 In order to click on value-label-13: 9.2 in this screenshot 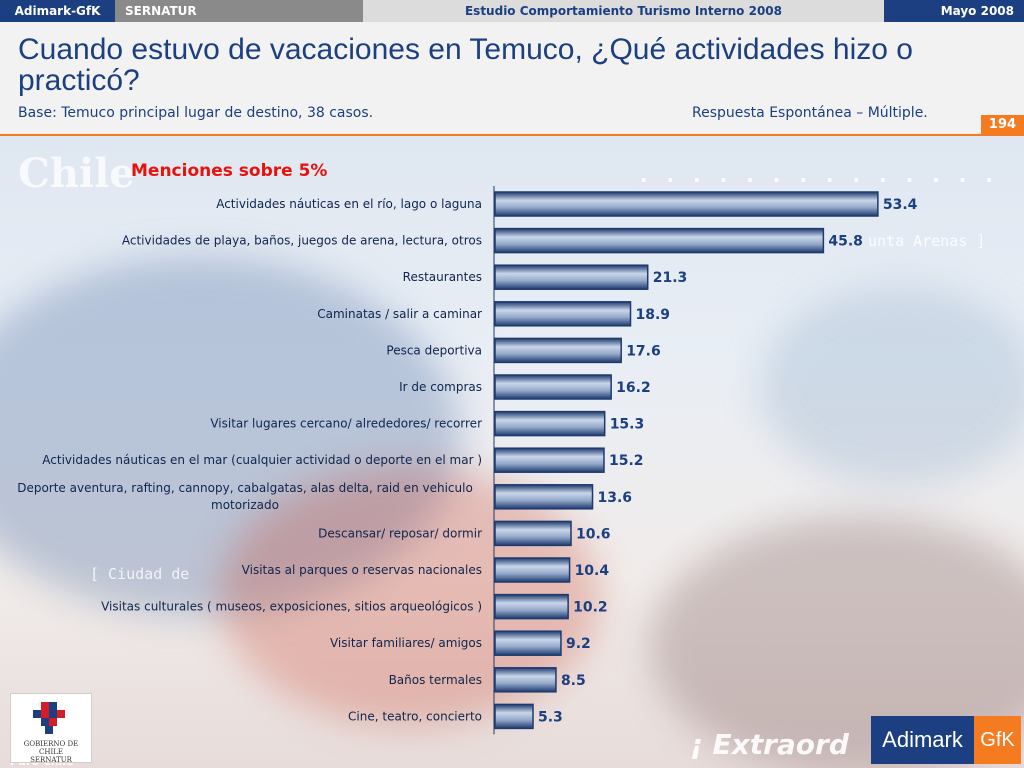, I will do `click(578, 644)`.